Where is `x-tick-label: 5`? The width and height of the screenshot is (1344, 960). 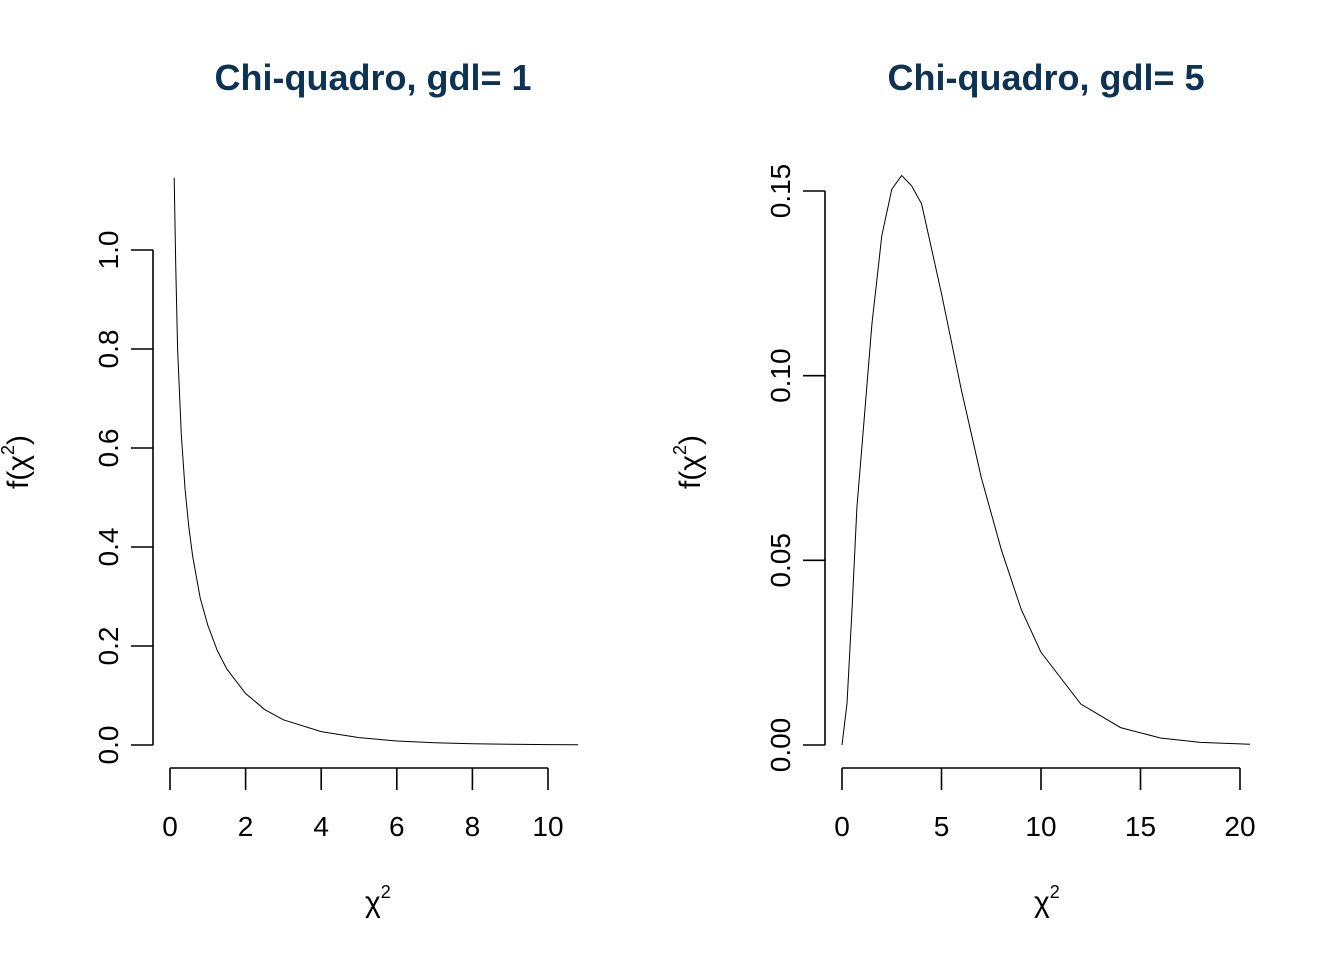 x-tick-label: 5 is located at coordinates (942, 826).